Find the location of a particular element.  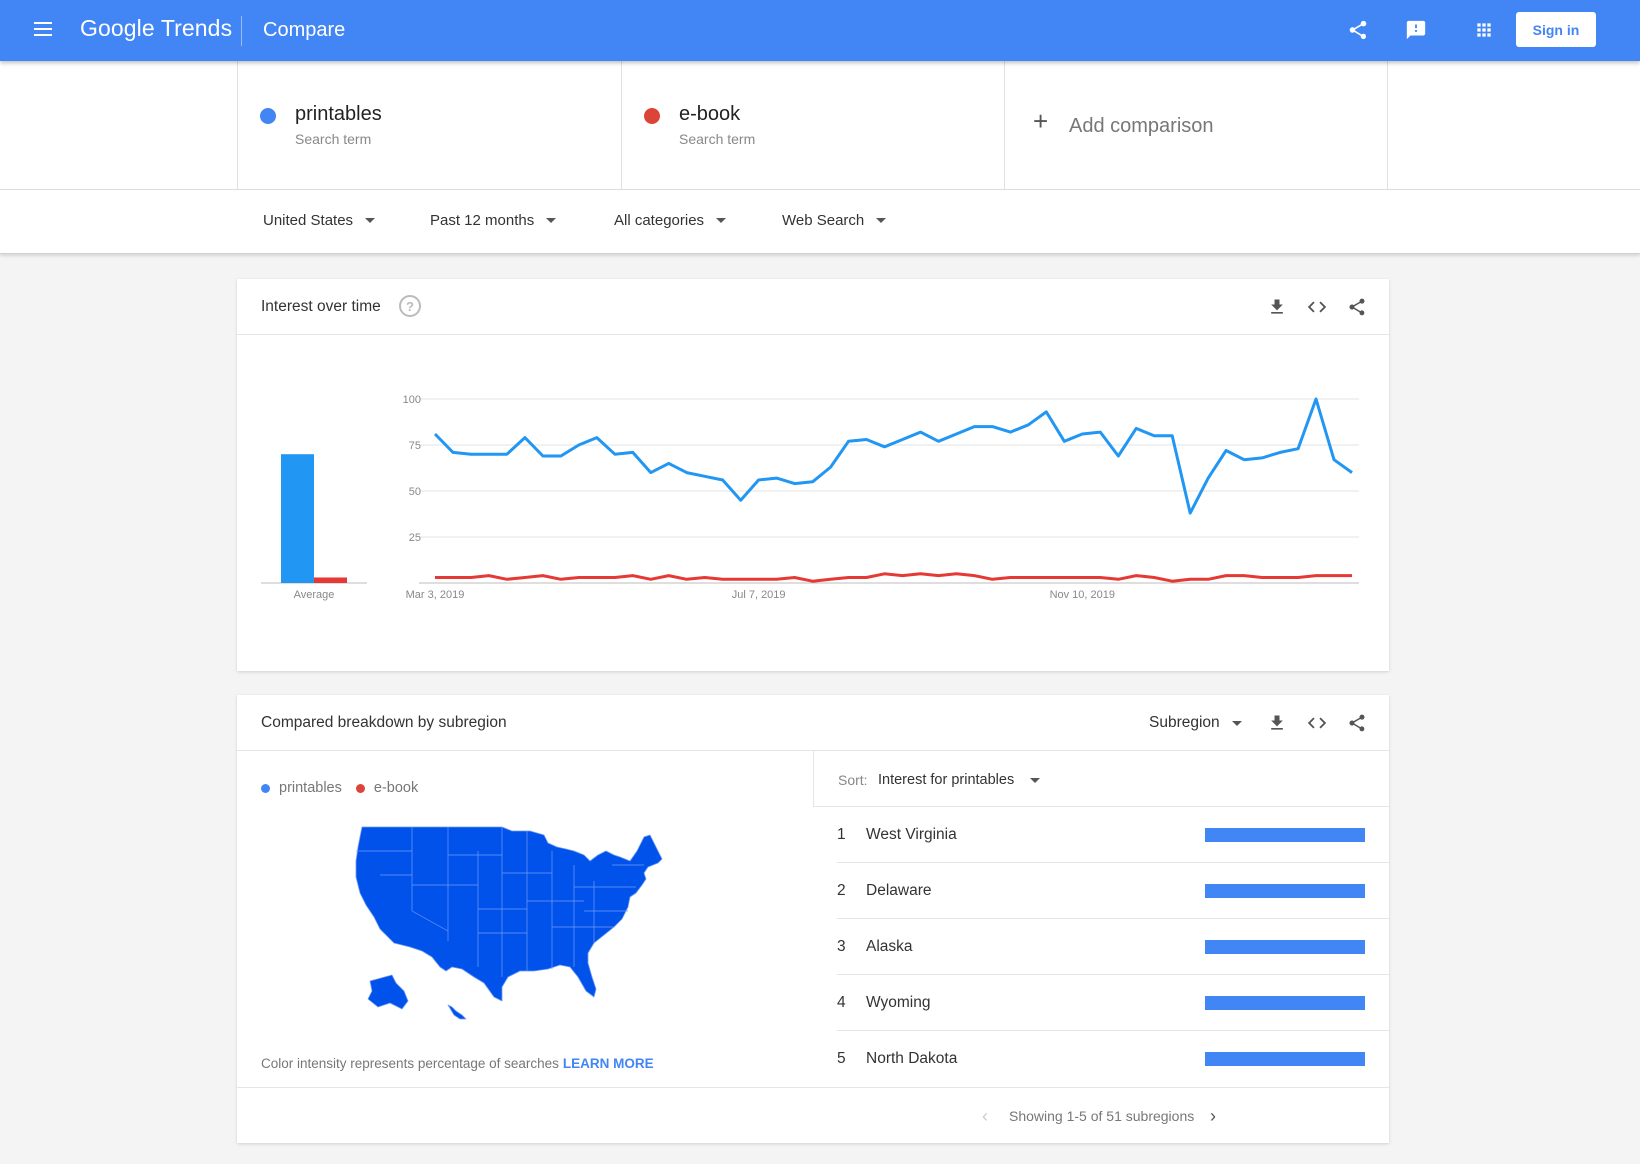

list-item: 5 North Dakota is located at coordinates (1113, 1059).